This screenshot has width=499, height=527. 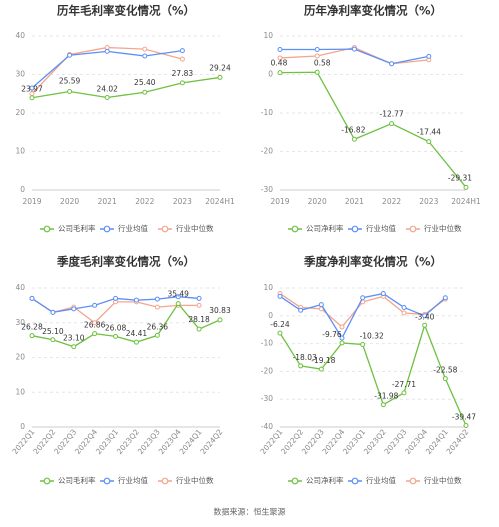 What do you see at coordinates (429, 132) in the screenshot?
I see `data-label: -17.44` at bounding box center [429, 132].